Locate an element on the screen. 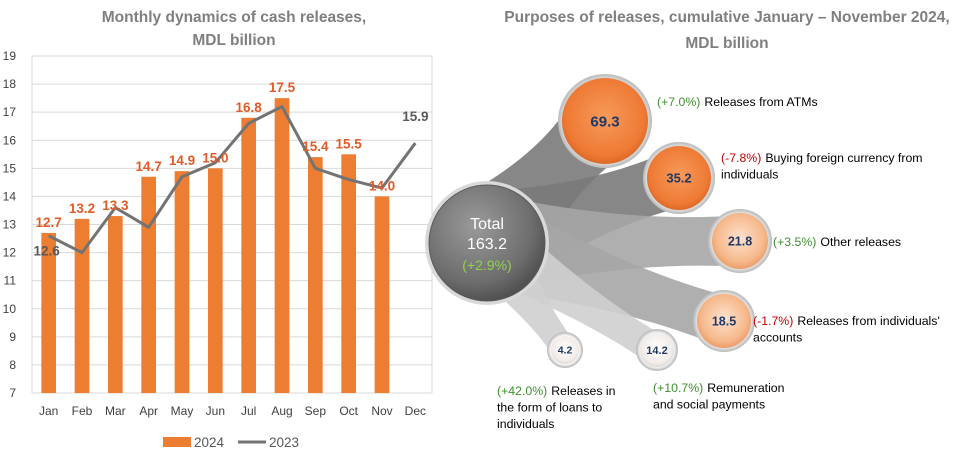 Image resolution: width=969 pixels, height=463 pixels. bar-may is located at coordinates (182, 282).